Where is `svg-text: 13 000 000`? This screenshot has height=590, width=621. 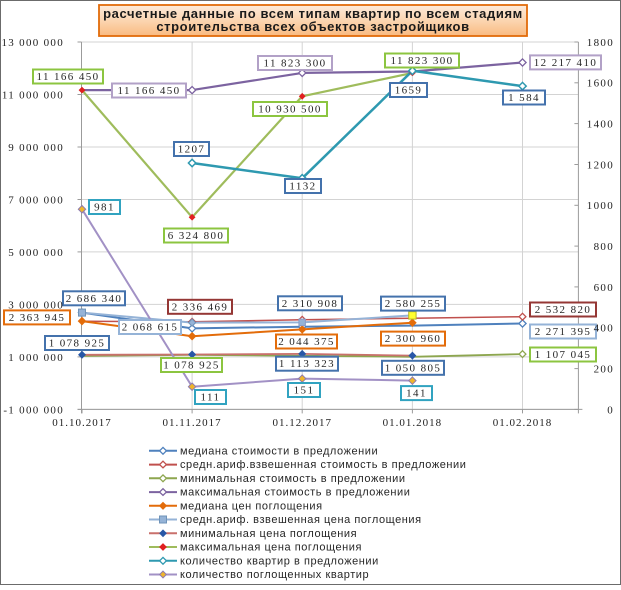
svg-text: 13 000 000 is located at coordinates (33, 43).